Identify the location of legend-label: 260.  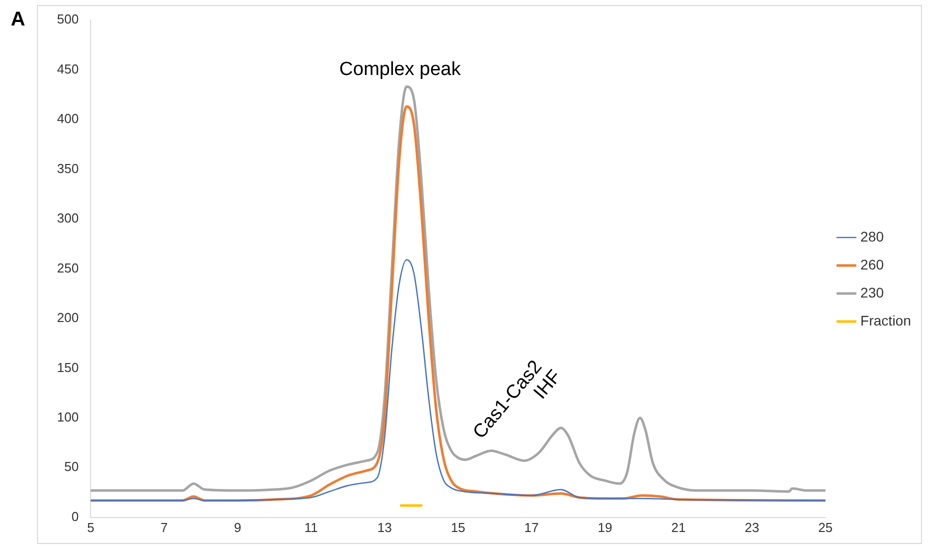
(872, 264).